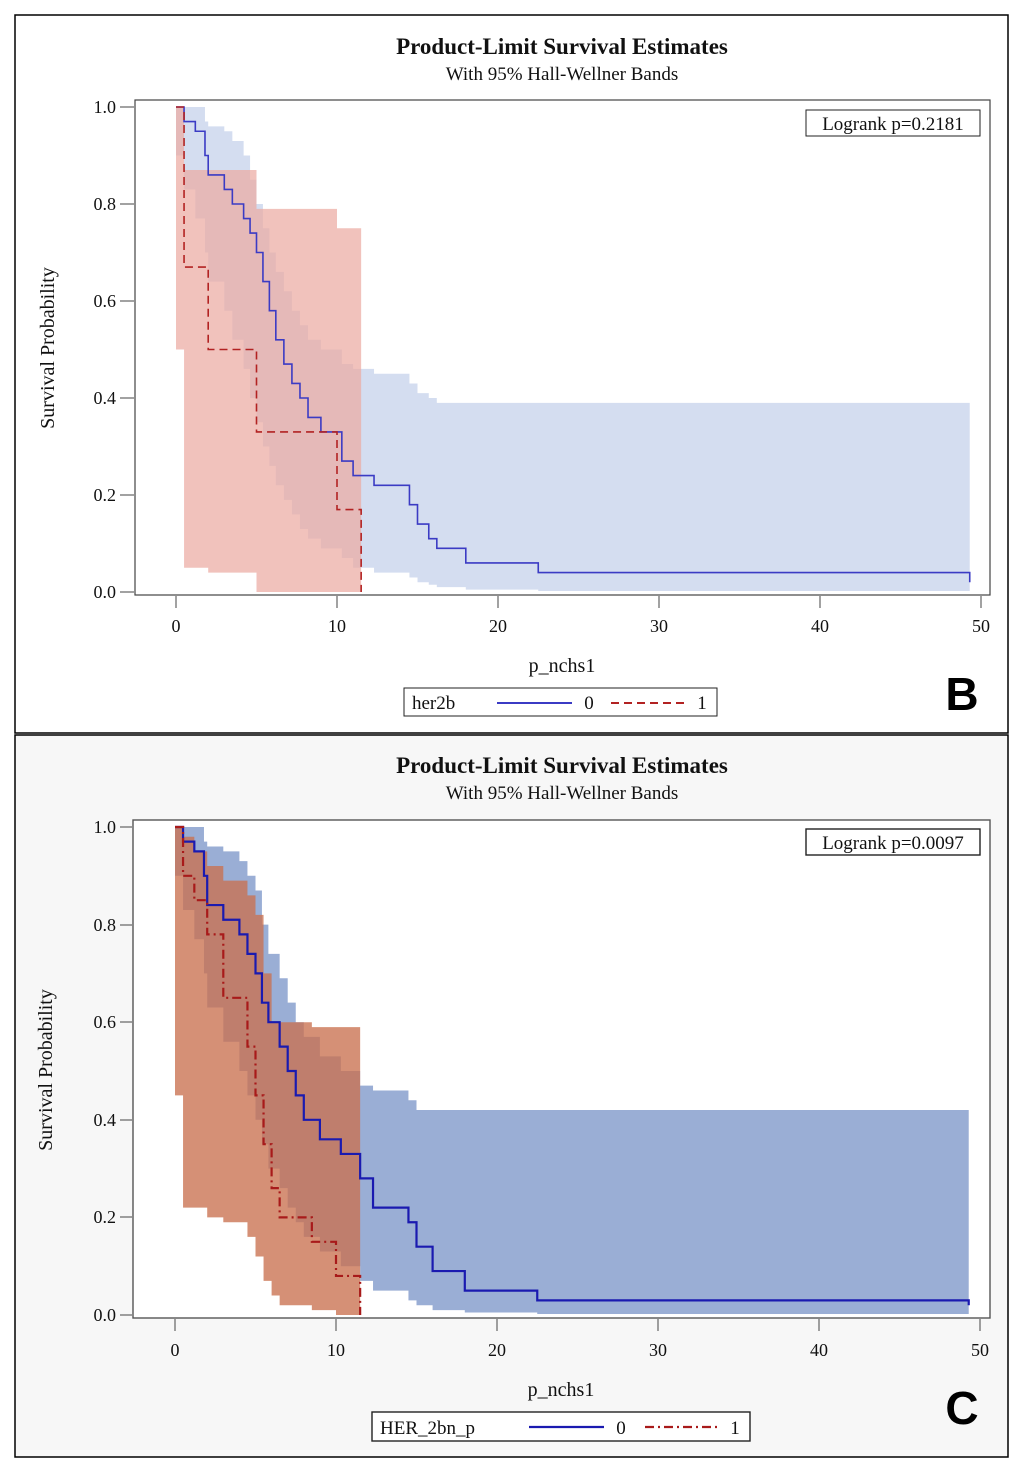 This screenshot has width=1024, height=1472. Describe the element at coordinates (961, 1408) in the screenshot. I see `panel-c-letter: C` at that location.